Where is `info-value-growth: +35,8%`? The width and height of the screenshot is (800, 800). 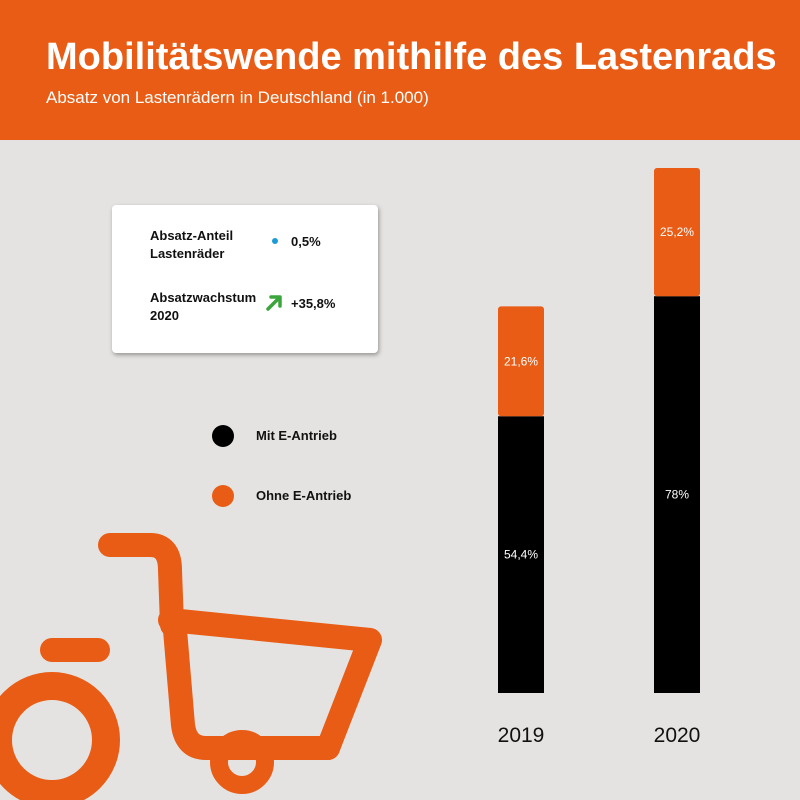
info-value-growth: +35,8% is located at coordinates (313, 303).